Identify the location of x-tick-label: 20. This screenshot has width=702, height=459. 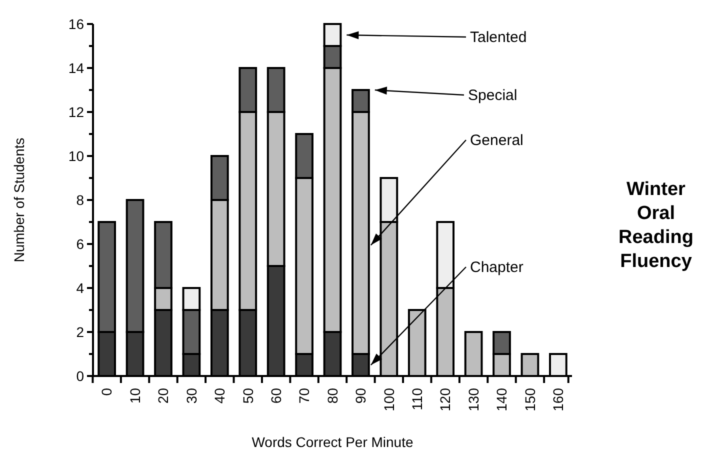
(163, 396).